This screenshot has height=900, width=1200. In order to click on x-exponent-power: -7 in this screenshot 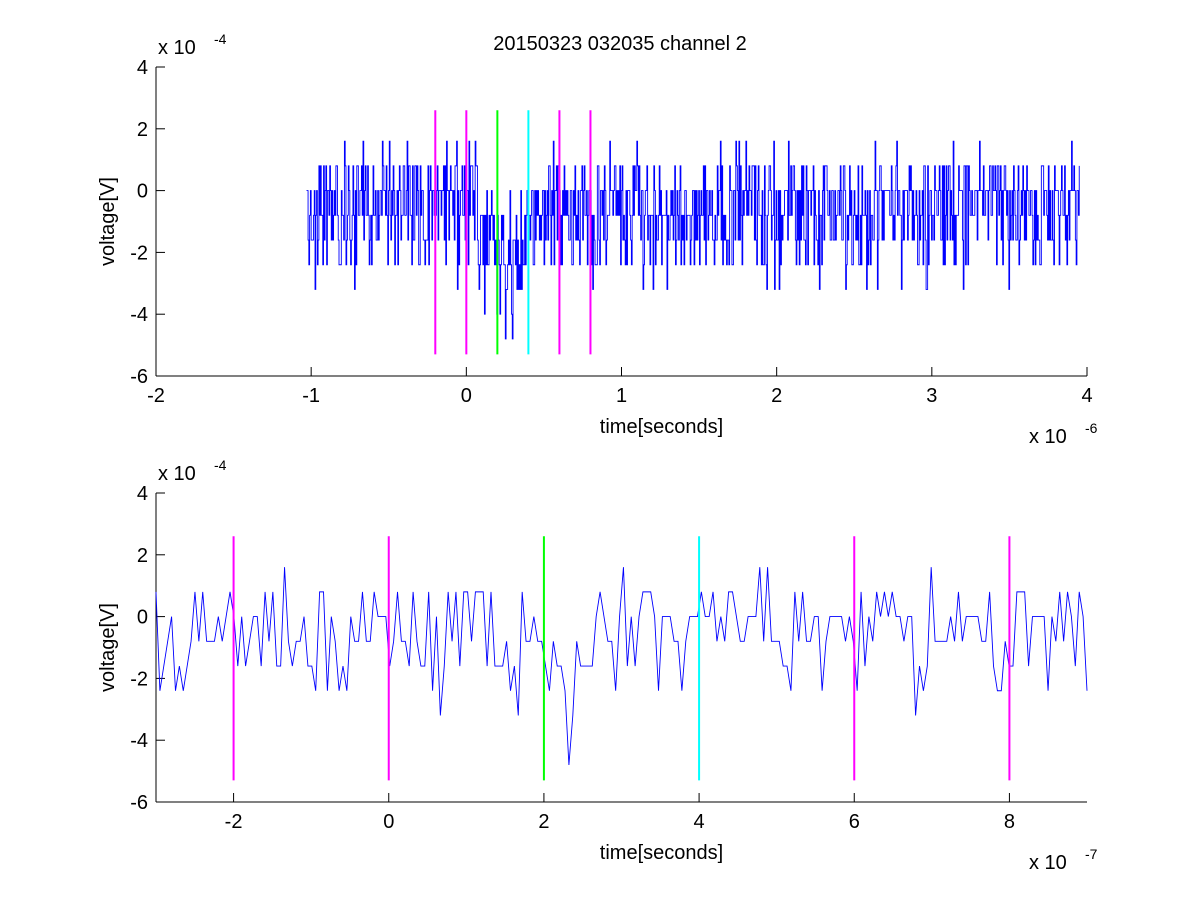, I will do `click(1091, 854)`.